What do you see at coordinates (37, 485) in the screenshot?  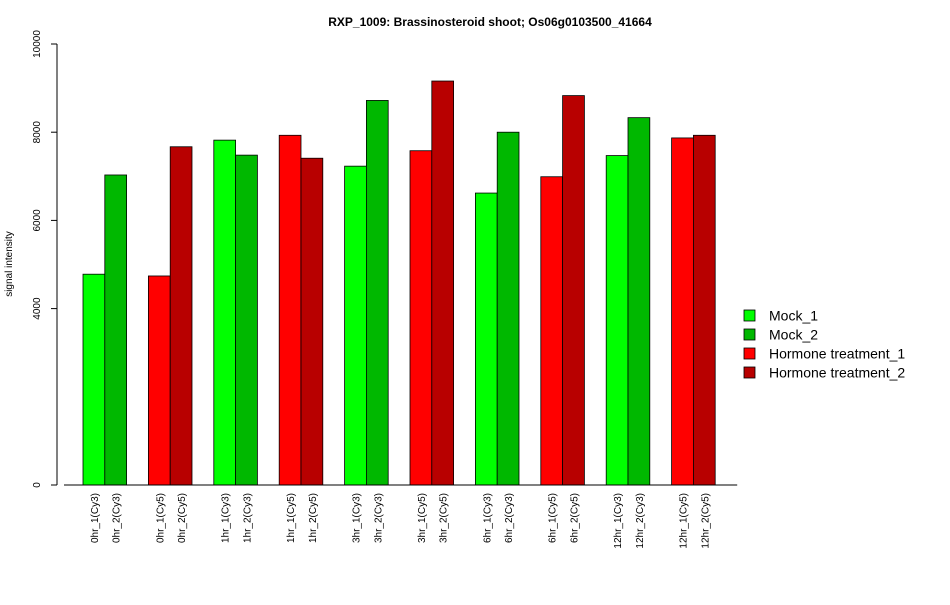 I see `y-tick-label-1: 0` at bounding box center [37, 485].